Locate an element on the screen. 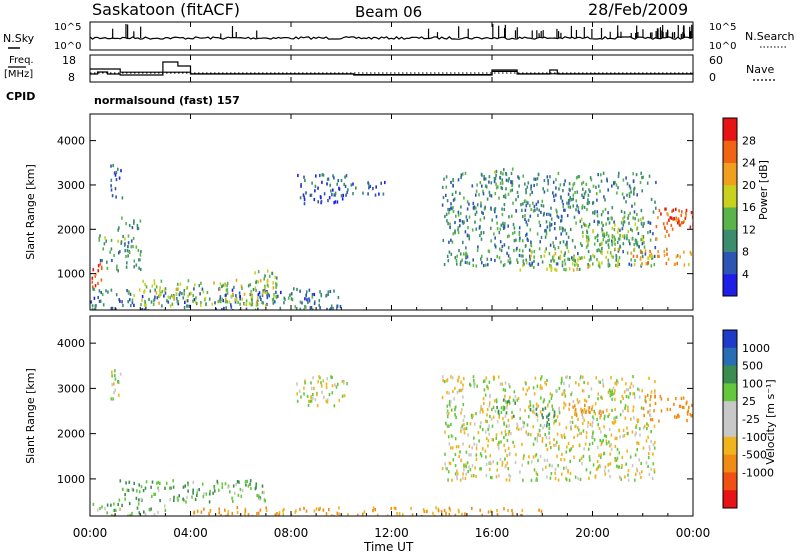  cpid-label: CPID is located at coordinates (20, 96).